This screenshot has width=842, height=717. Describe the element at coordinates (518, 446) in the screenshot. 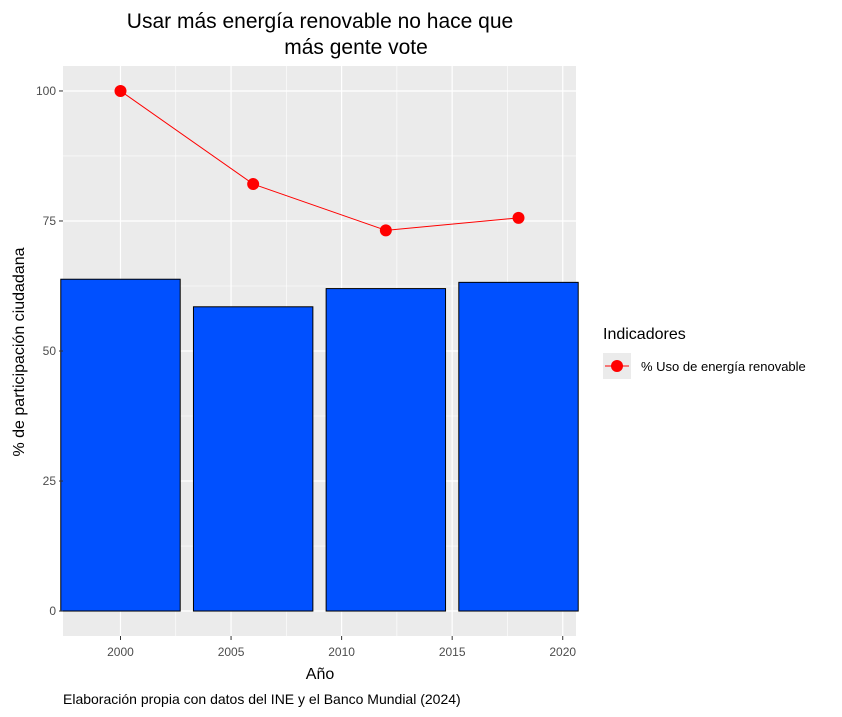

I see `bar-2018` at that location.